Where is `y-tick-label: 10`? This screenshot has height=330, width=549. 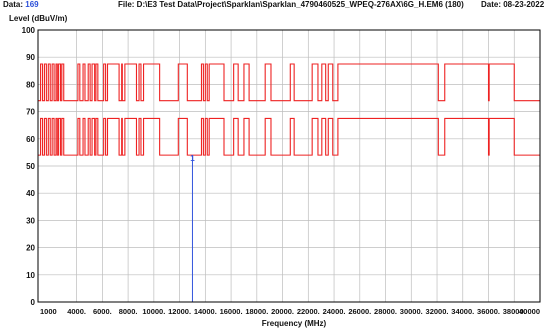 y-tick-label: 10 is located at coordinates (30, 275).